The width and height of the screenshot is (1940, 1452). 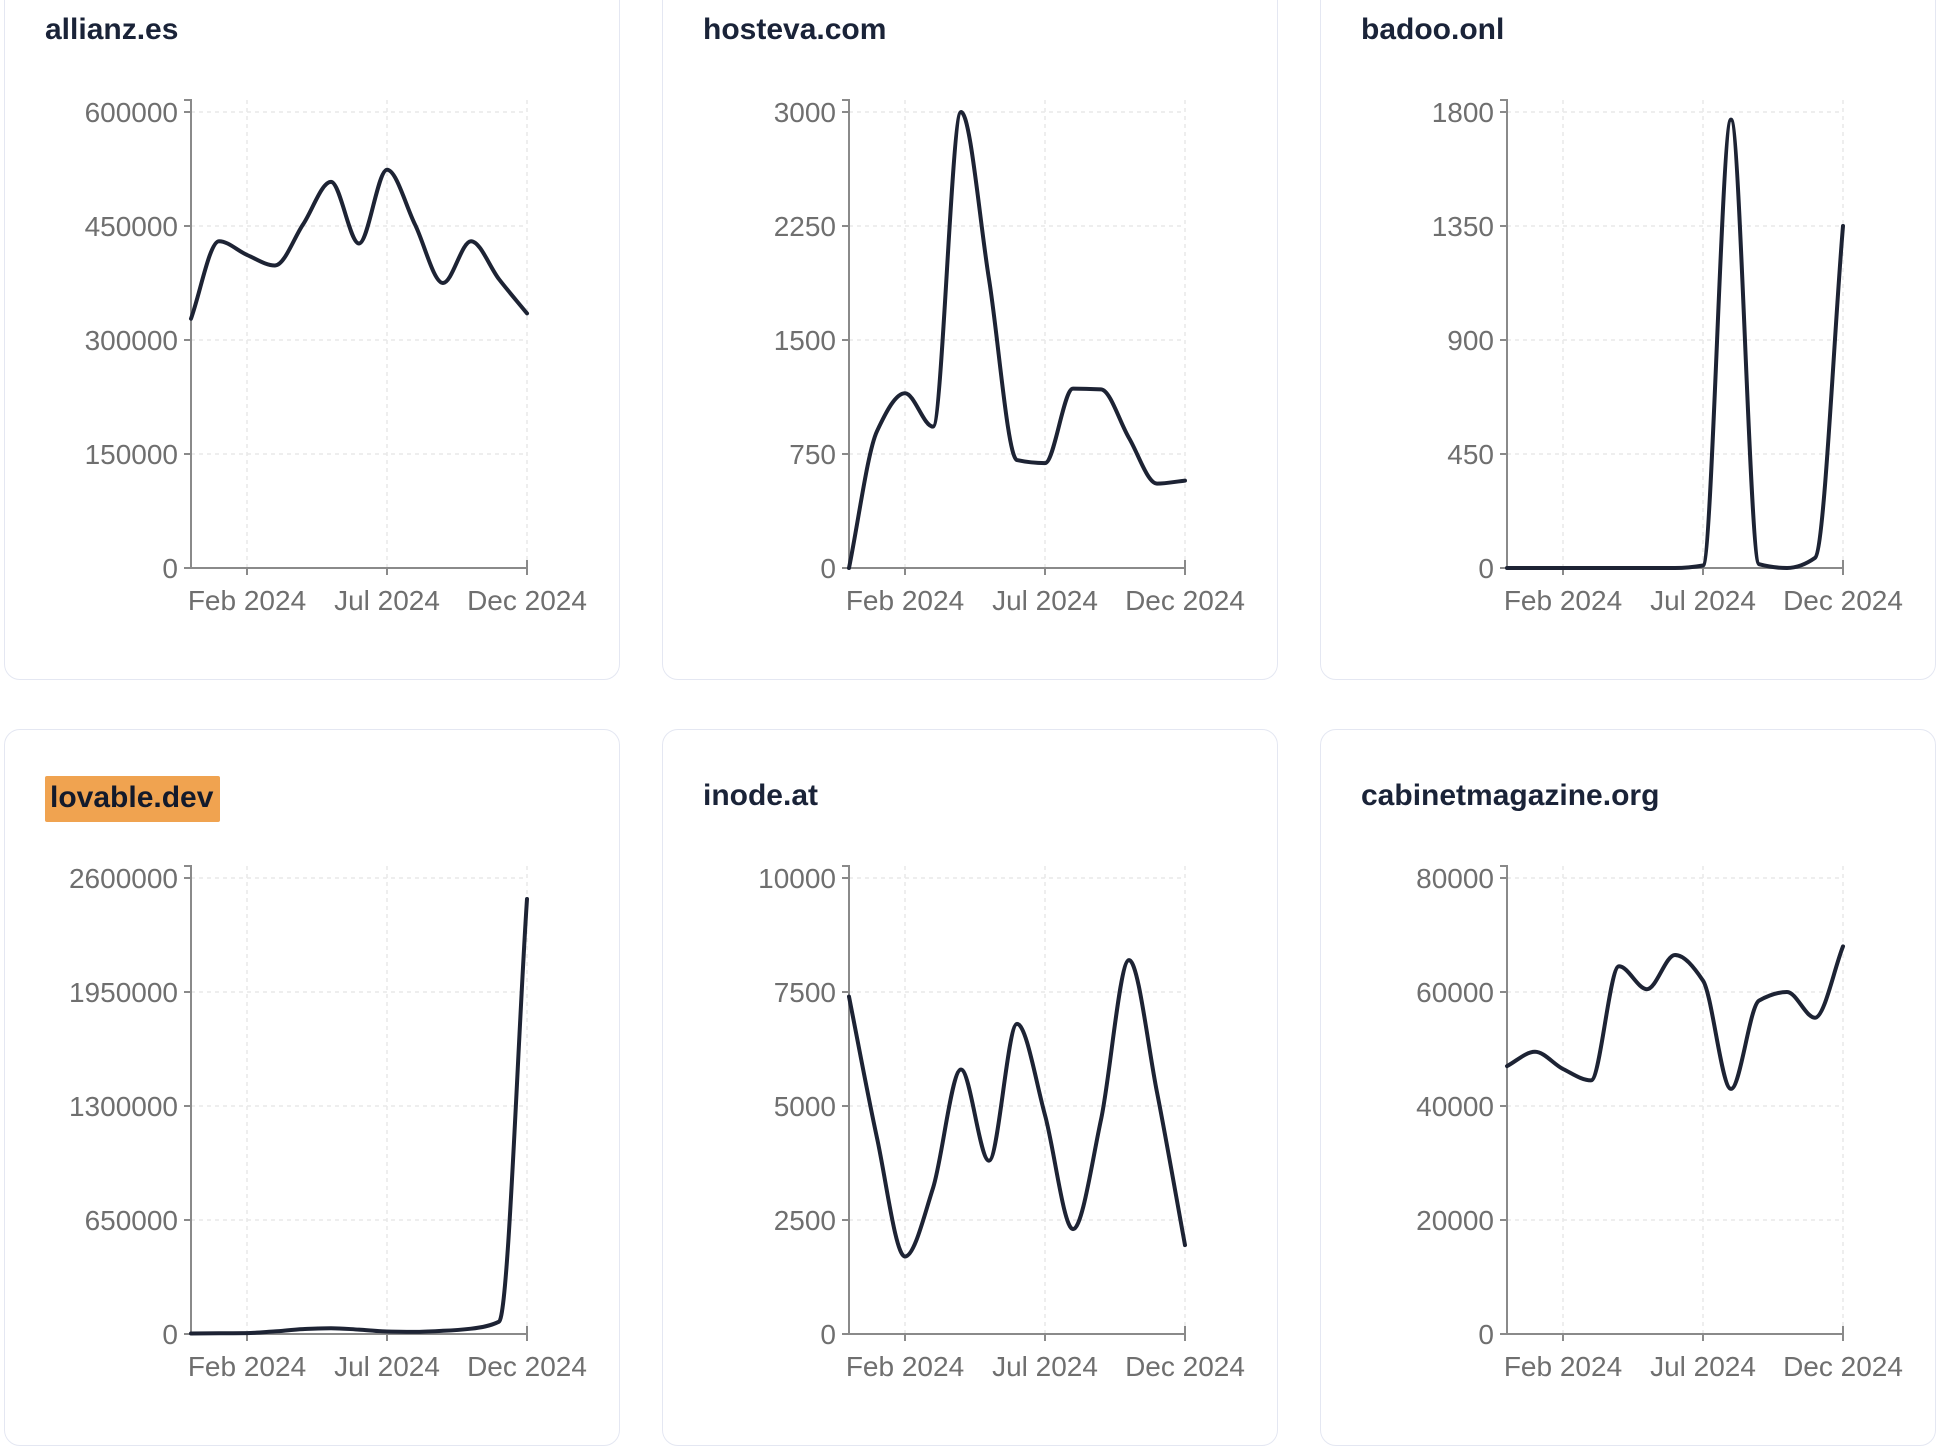 I want to click on chart-title-text: lovable.dev, so click(x=133, y=799).